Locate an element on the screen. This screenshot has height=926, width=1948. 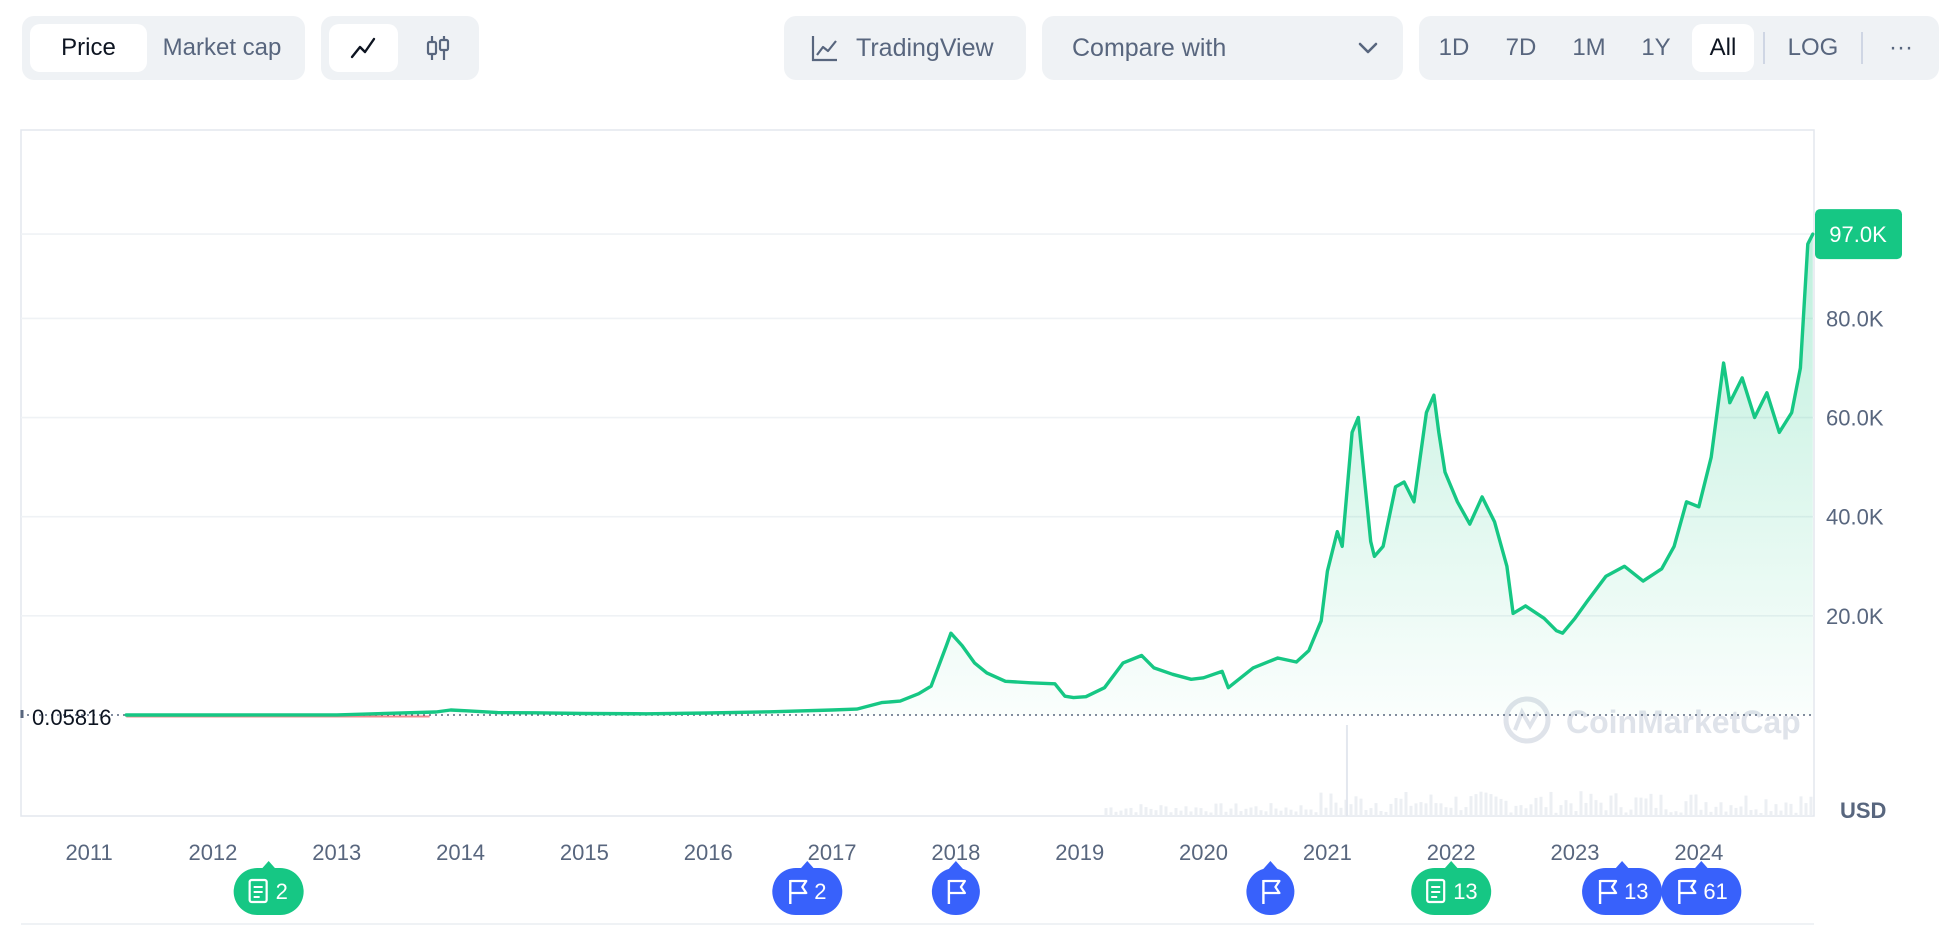
price-tab: Price is located at coordinates (88, 48).